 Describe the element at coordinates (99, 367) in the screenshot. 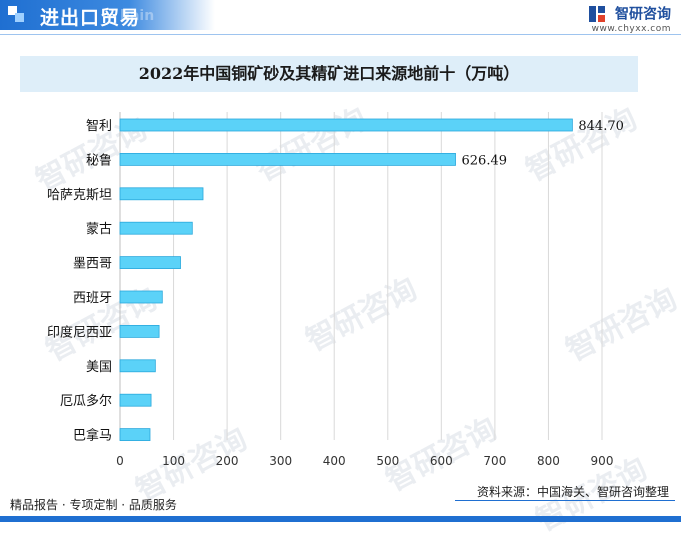

I see `category-label: 美国` at that location.